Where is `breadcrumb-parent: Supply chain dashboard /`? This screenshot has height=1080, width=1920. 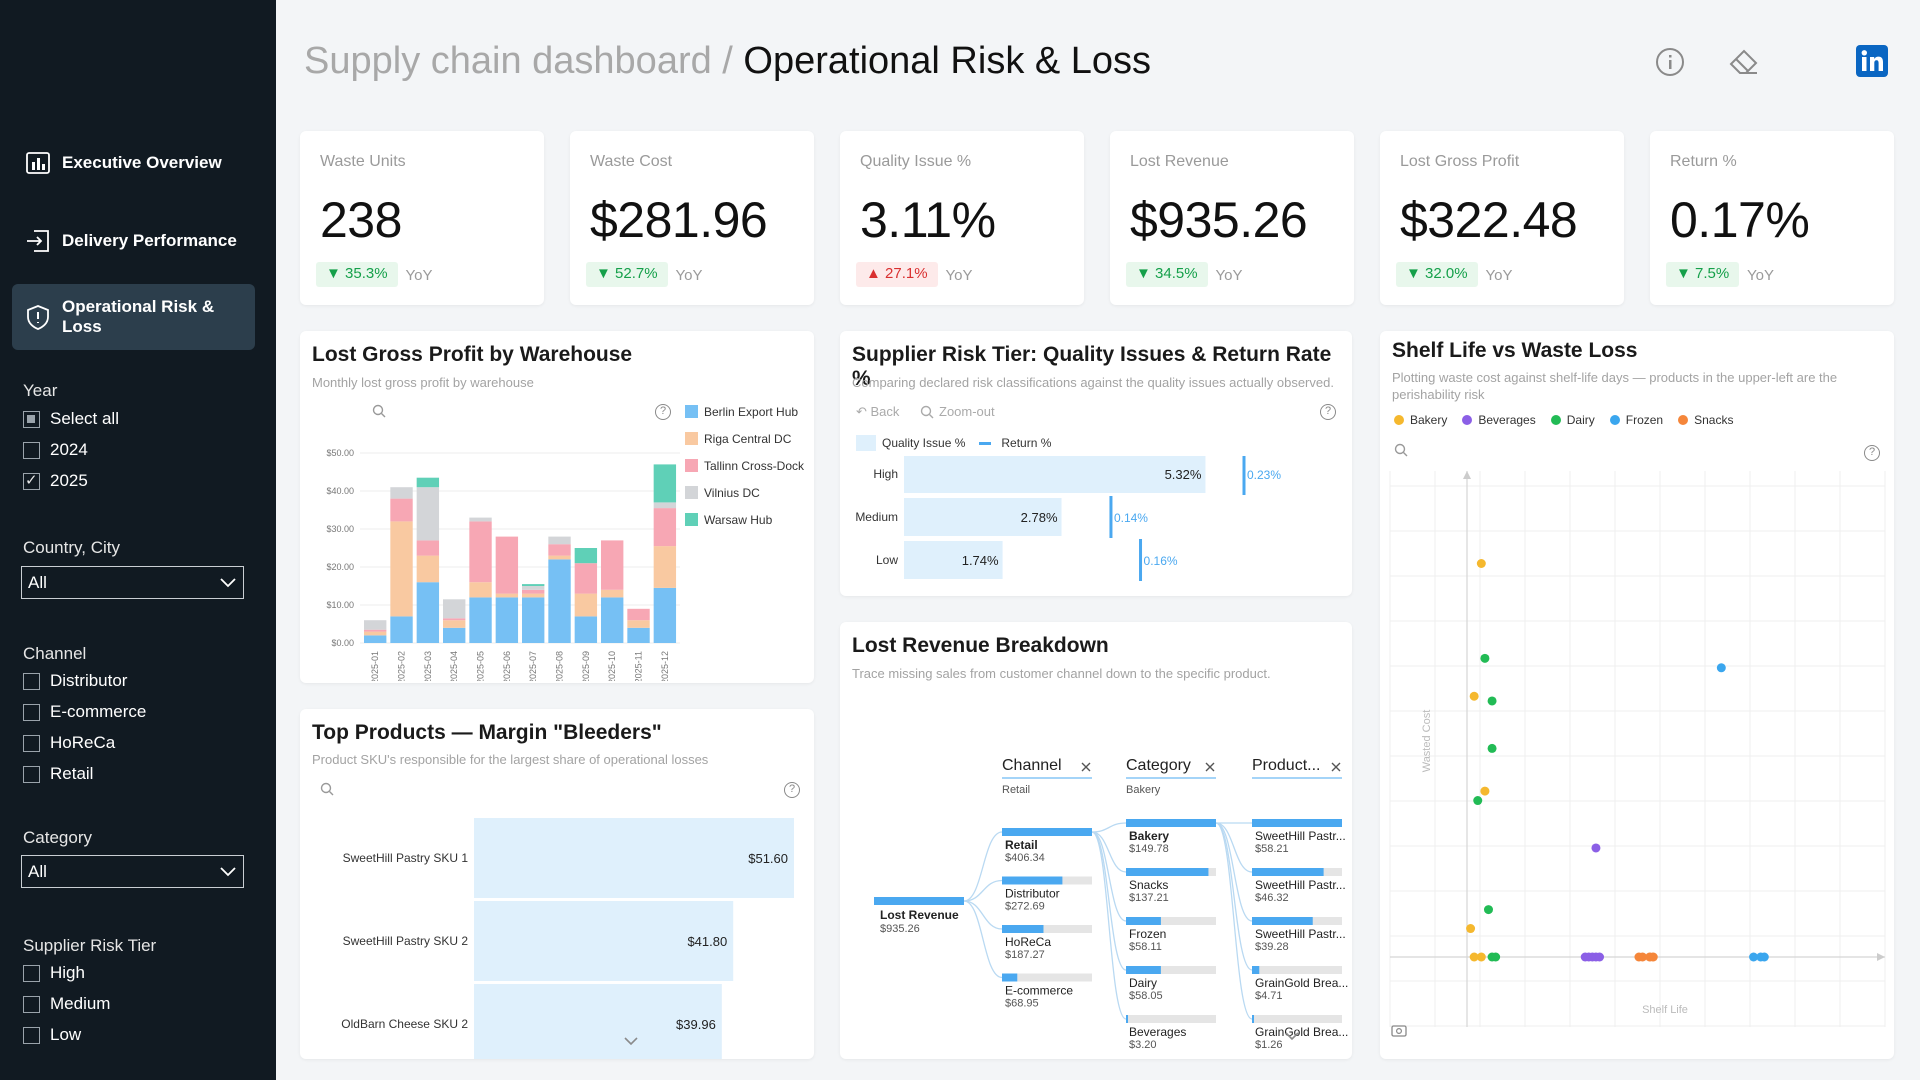
breadcrumb-parent: Supply chain dashboard / is located at coordinates (518, 61).